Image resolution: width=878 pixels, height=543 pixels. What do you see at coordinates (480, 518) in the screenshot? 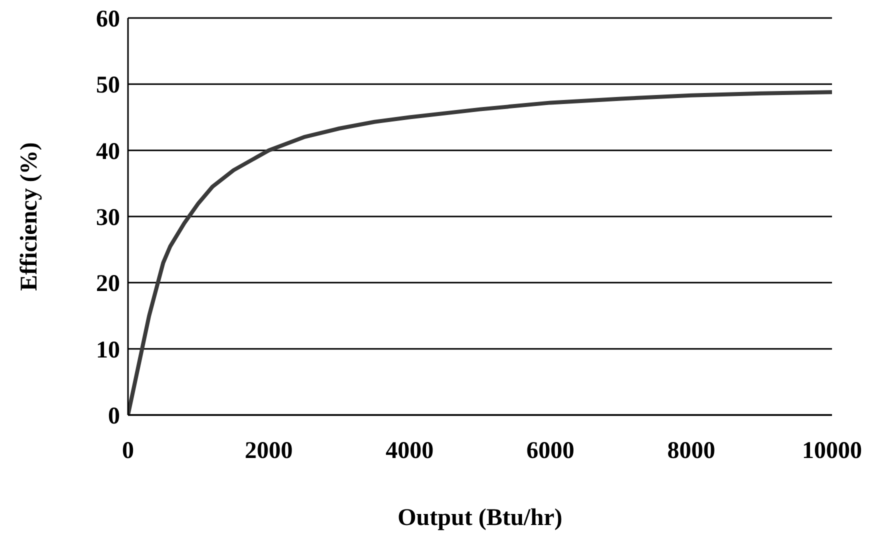
I see `x-axis-title: Output (Btu/hr)` at bounding box center [480, 518].